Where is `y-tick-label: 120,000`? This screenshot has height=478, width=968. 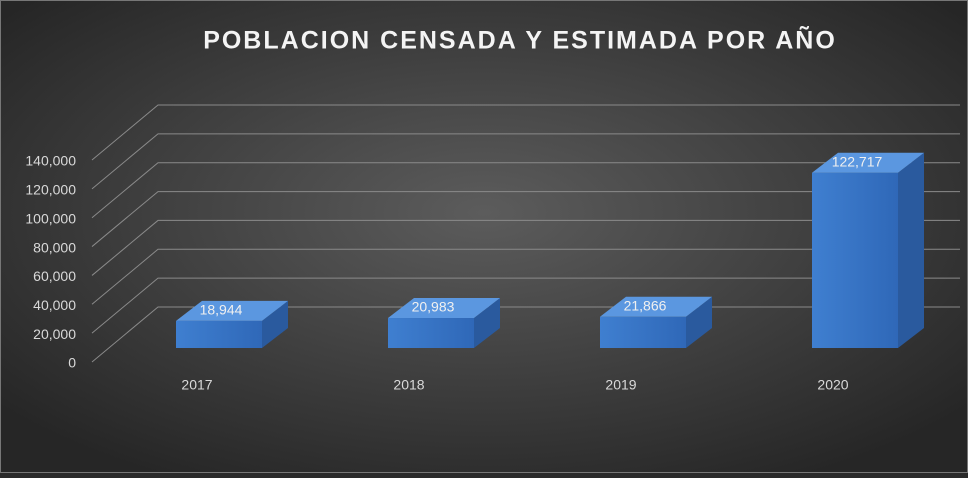 y-tick-label: 120,000 is located at coordinates (50, 190).